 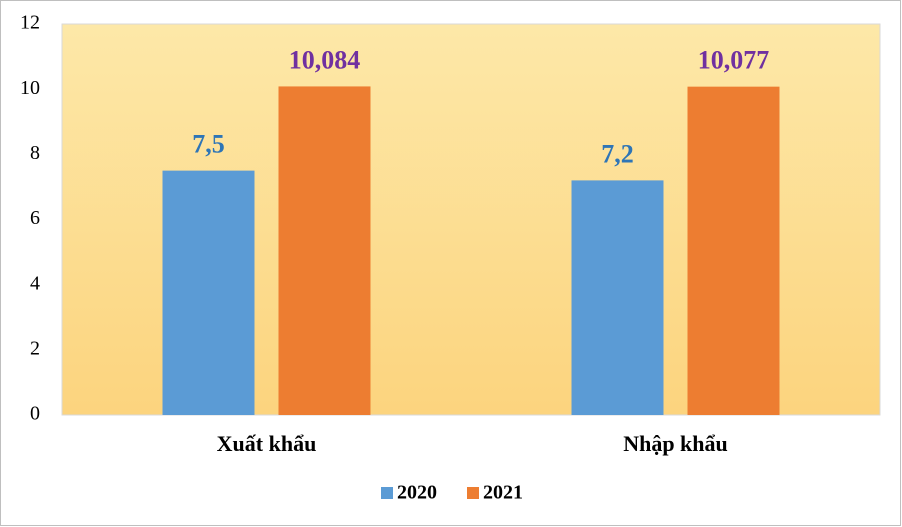 I want to click on y-tick-label: 6, so click(x=35, y=218).